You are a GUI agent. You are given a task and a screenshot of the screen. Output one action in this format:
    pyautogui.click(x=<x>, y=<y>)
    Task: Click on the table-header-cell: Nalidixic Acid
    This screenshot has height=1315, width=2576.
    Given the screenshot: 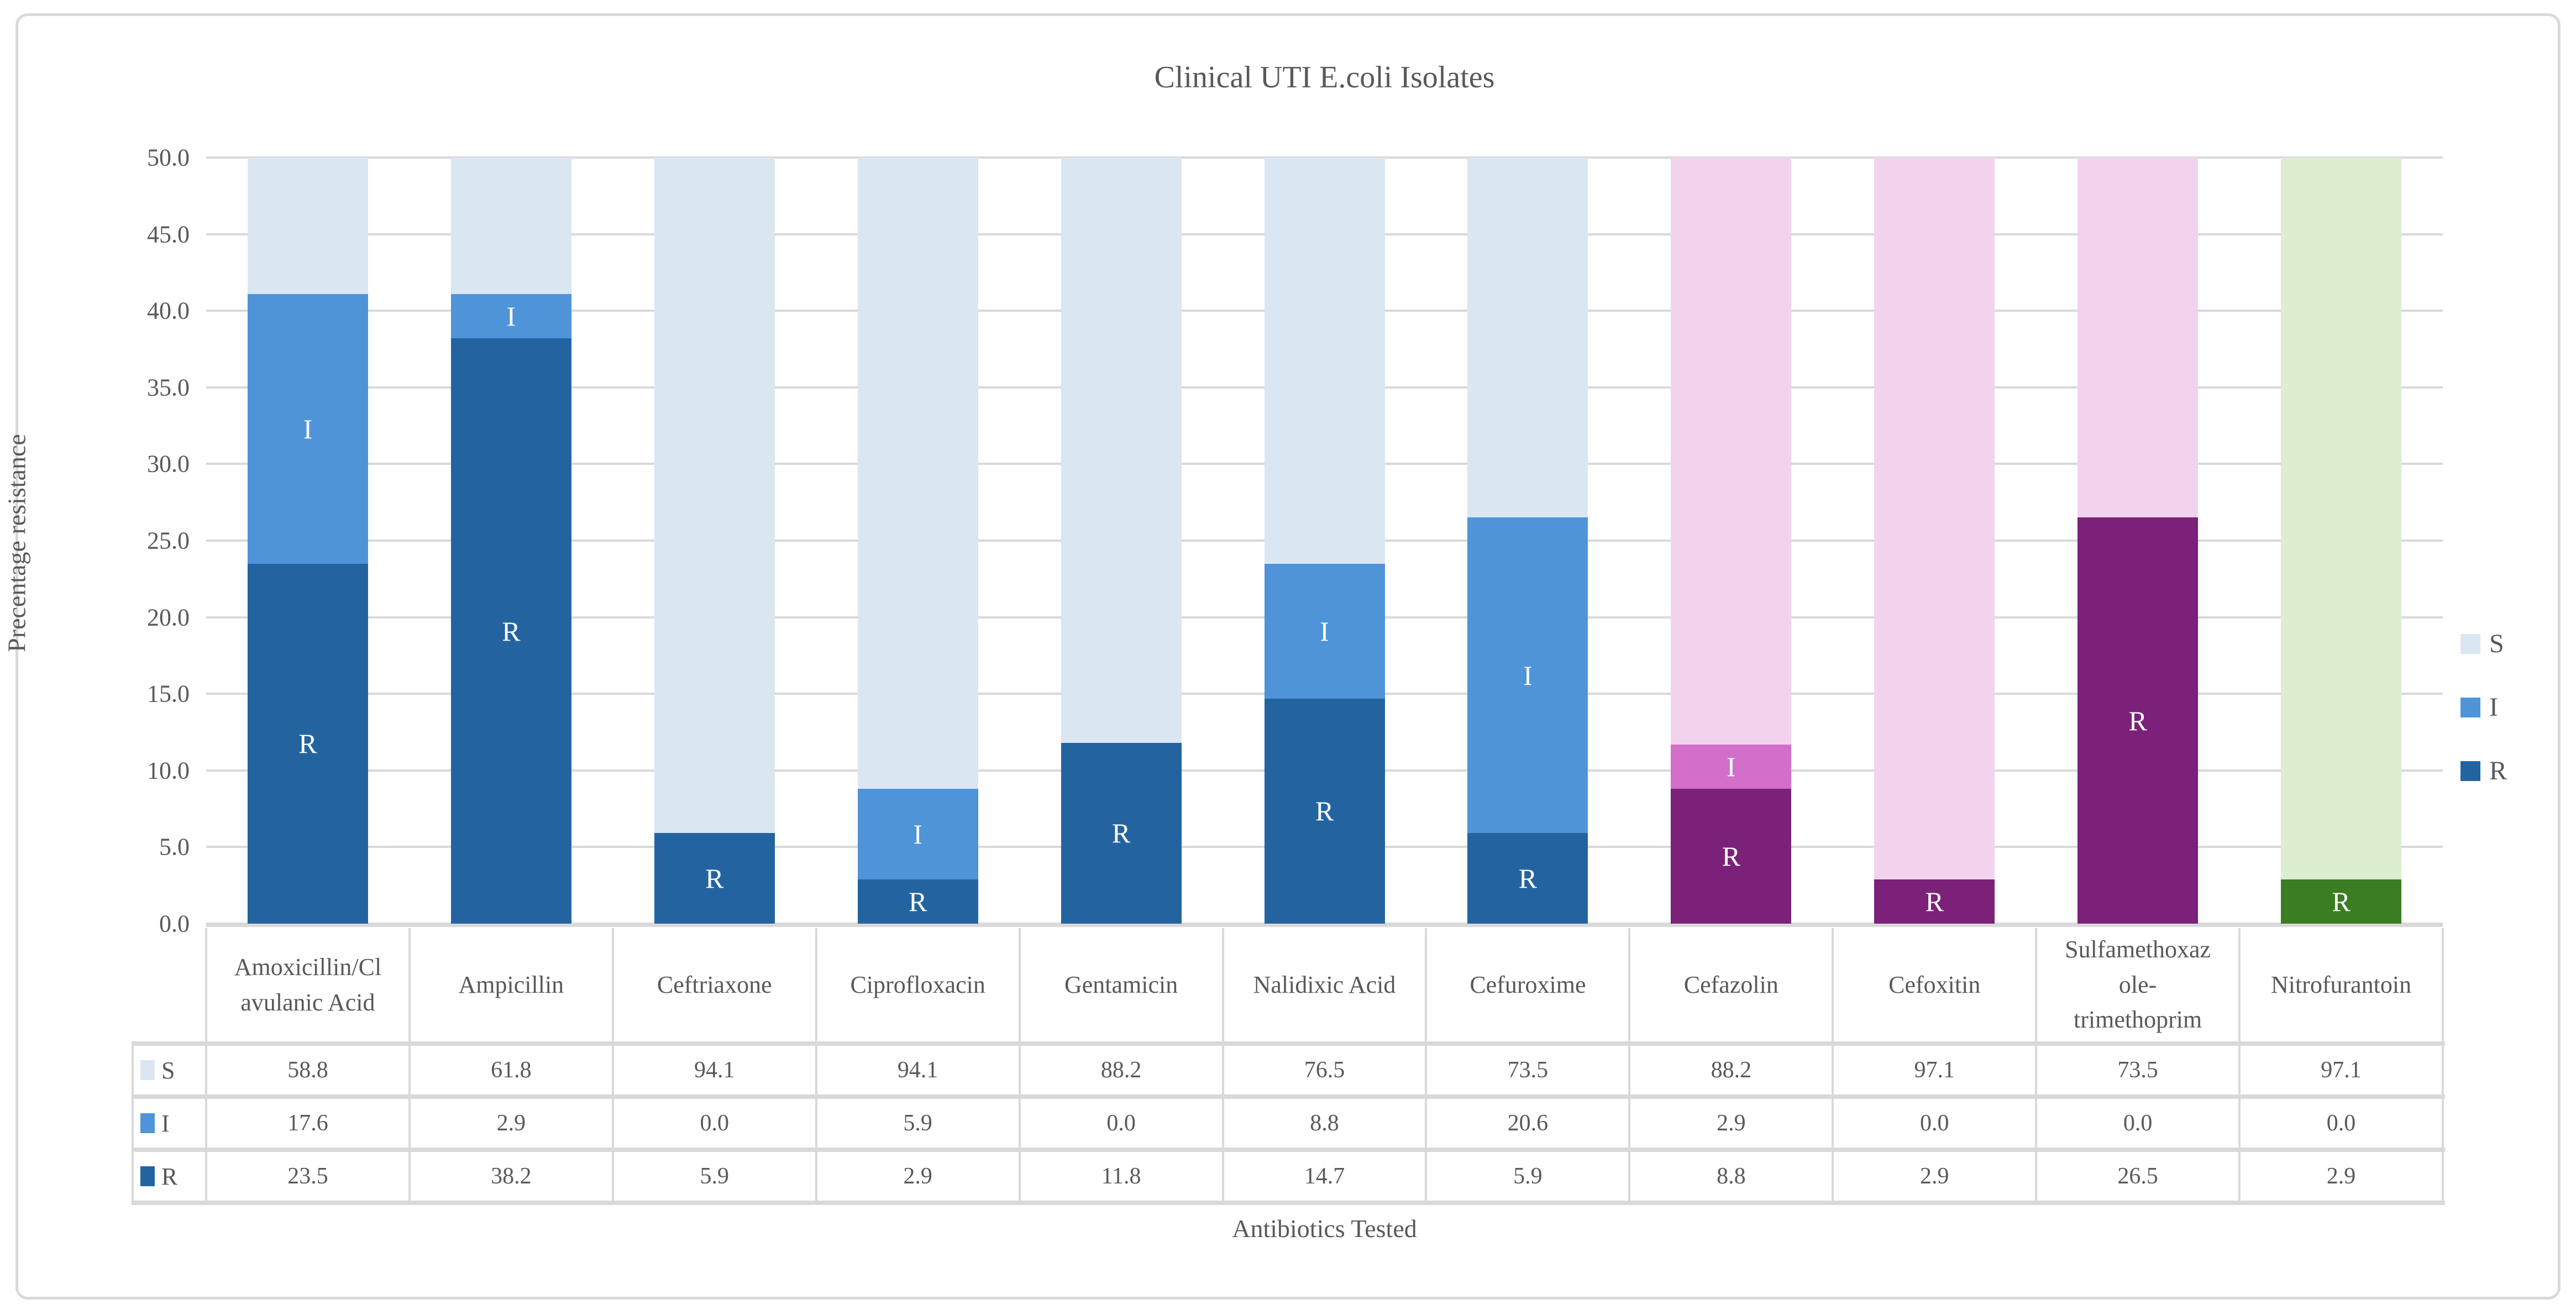 What is the action you would take?
    pyautogui.click(x=1324, y=984)
    